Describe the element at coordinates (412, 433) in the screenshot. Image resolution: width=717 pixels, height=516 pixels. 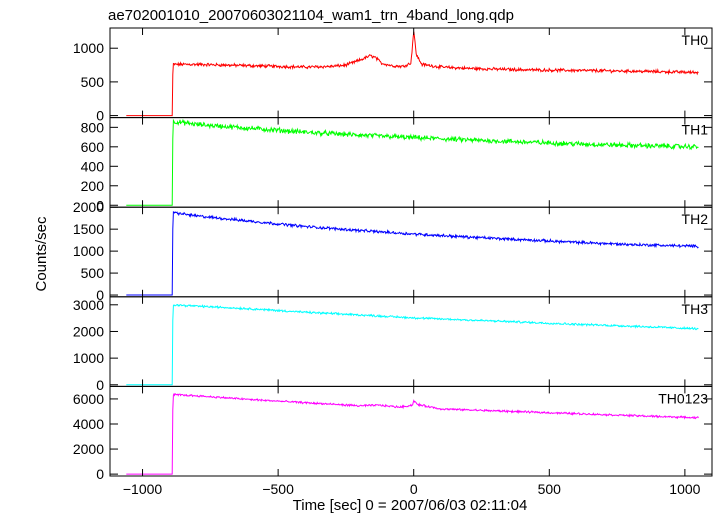
I see `series-line-th0123` at that location.